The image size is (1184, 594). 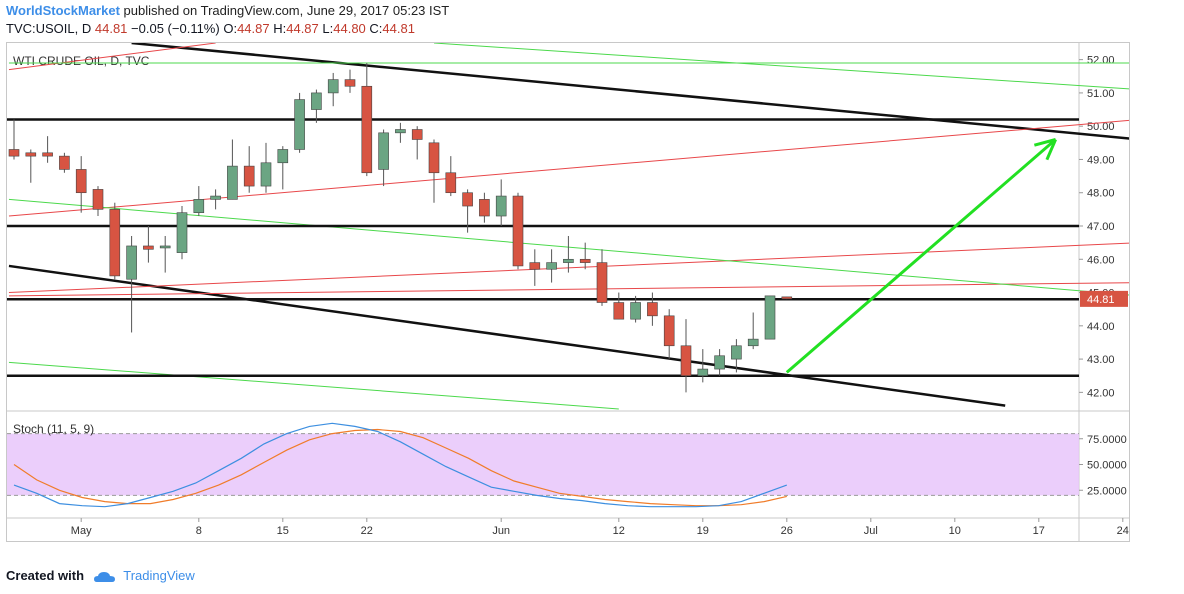 What do you see at coordinates (1101, 160) in the screenshot?
I see `y-tick-label: 49.00` at bounding box center [1101, 160].